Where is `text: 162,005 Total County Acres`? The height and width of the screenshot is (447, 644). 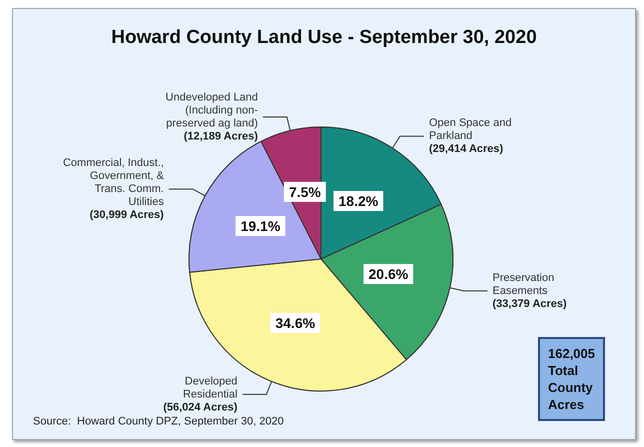
text: 162,005 Total County Acres is located at coordinates (572, 379).